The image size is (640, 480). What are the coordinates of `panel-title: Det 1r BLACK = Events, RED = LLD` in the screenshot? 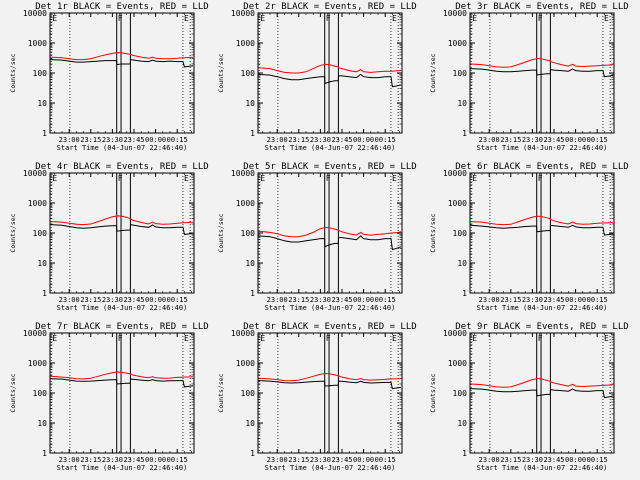 It's located at (121, 7).